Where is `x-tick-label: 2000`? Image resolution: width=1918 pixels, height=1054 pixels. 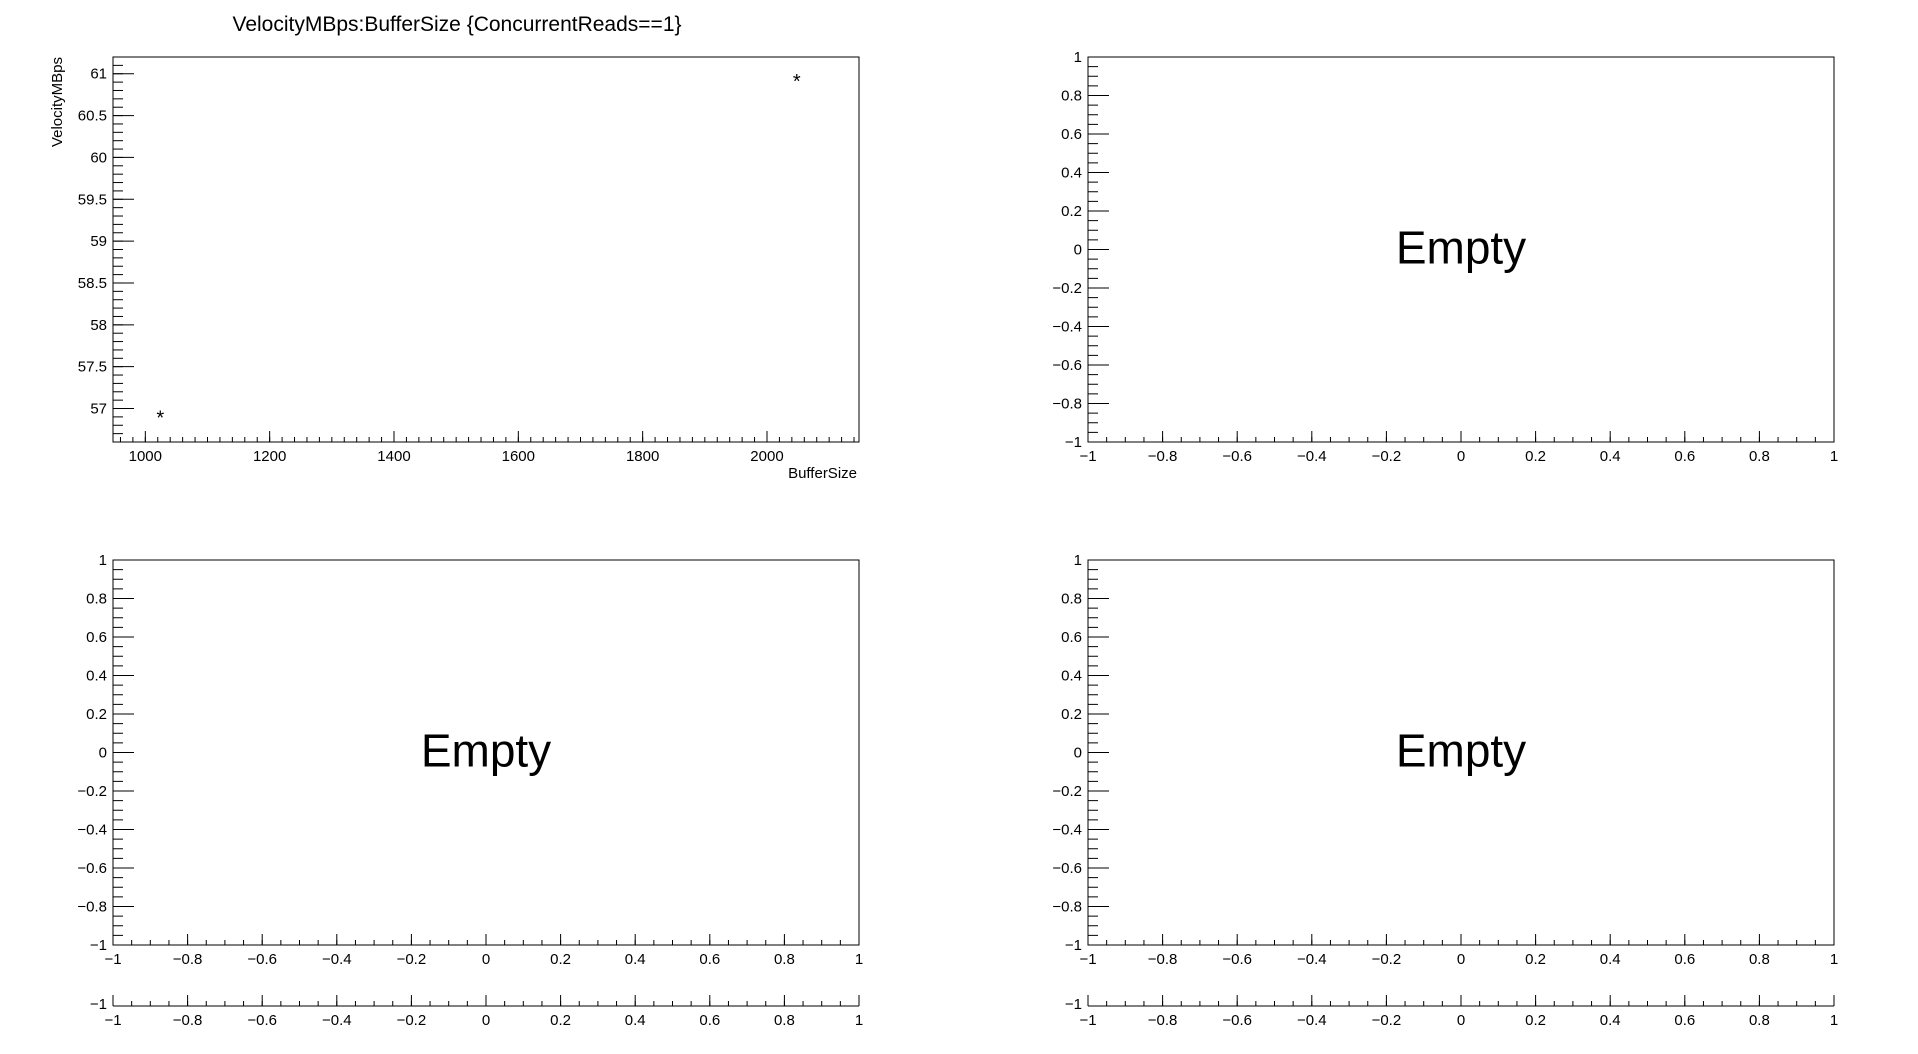
x-tick-label: 2000 is located at coordinates (766, 456).